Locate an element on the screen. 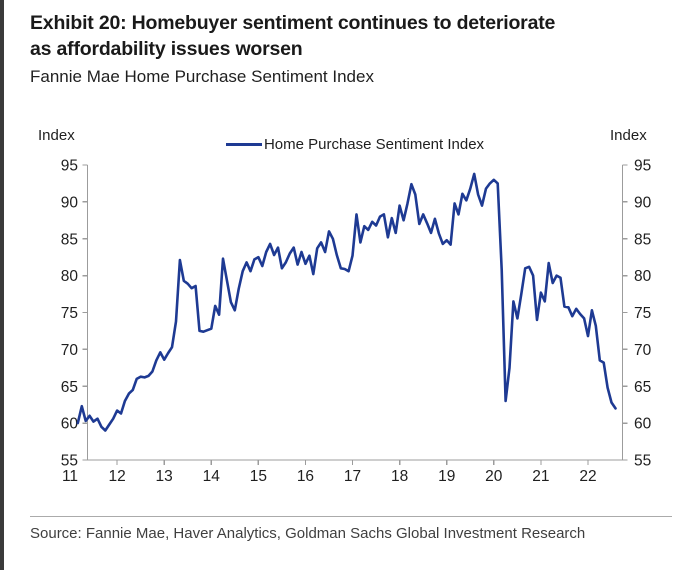  left-axis-title: Index is located at coordinates (56, 135).